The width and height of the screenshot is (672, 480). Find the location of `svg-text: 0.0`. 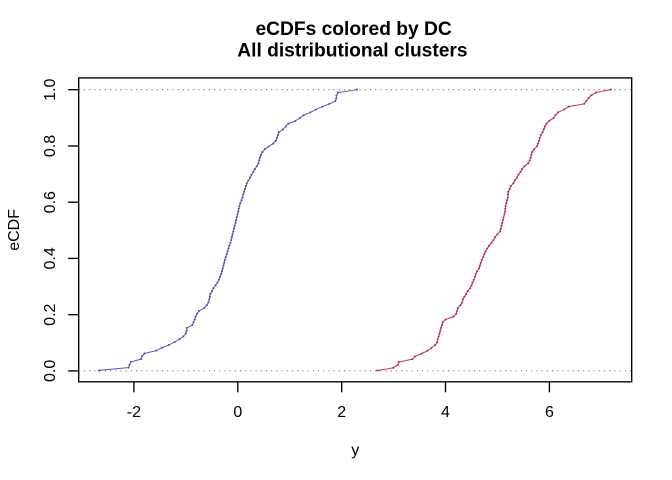

svg-text: 0.0 is located at coordinates (50, 371).